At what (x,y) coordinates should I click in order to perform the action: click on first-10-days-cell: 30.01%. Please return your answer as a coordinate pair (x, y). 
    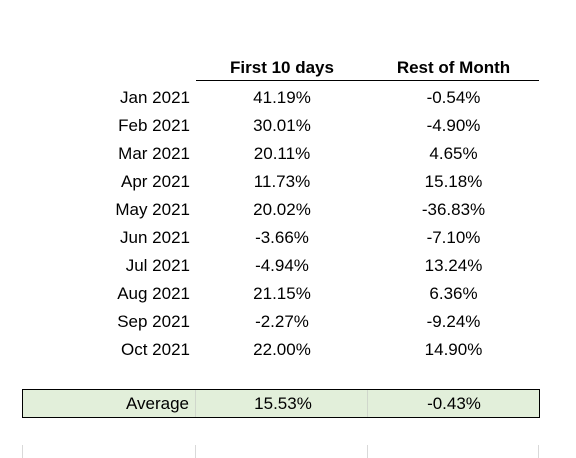
    Looking at the image, I should click on (282, 125).